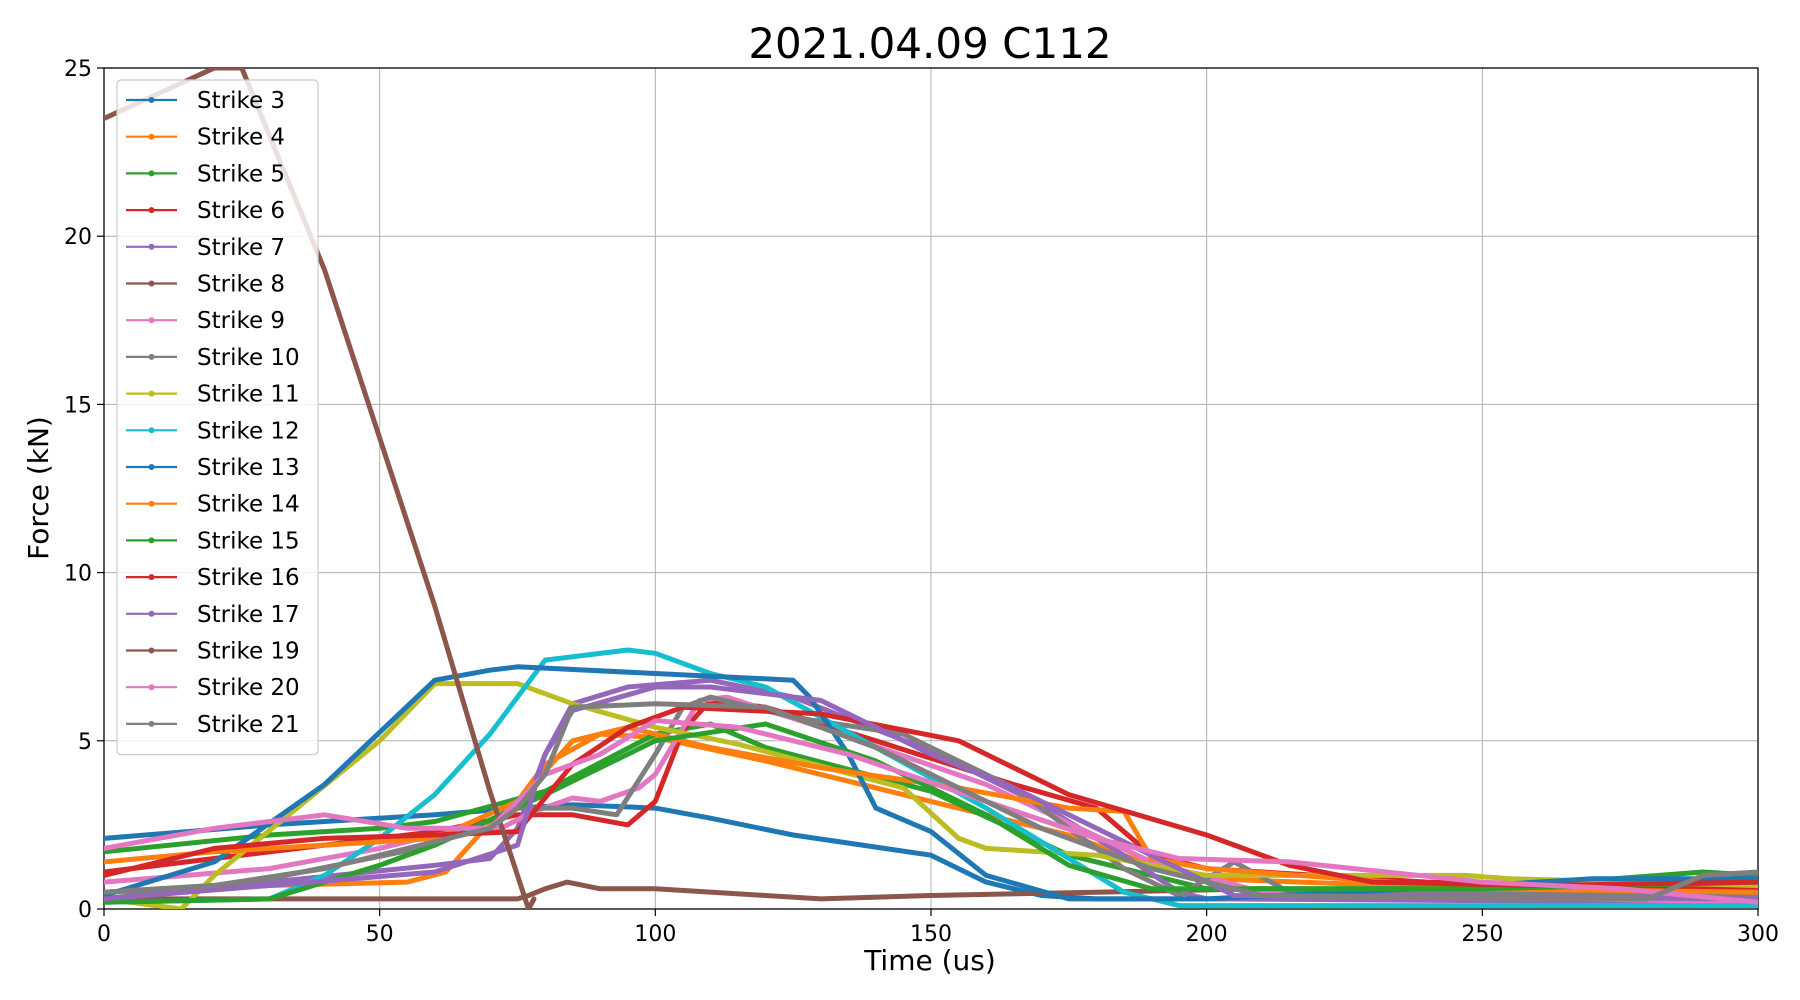 Image resolution: width=1800 pixels, height=1000 pixels. I want to click on legend-label: Strike 11, so click(248, 395).